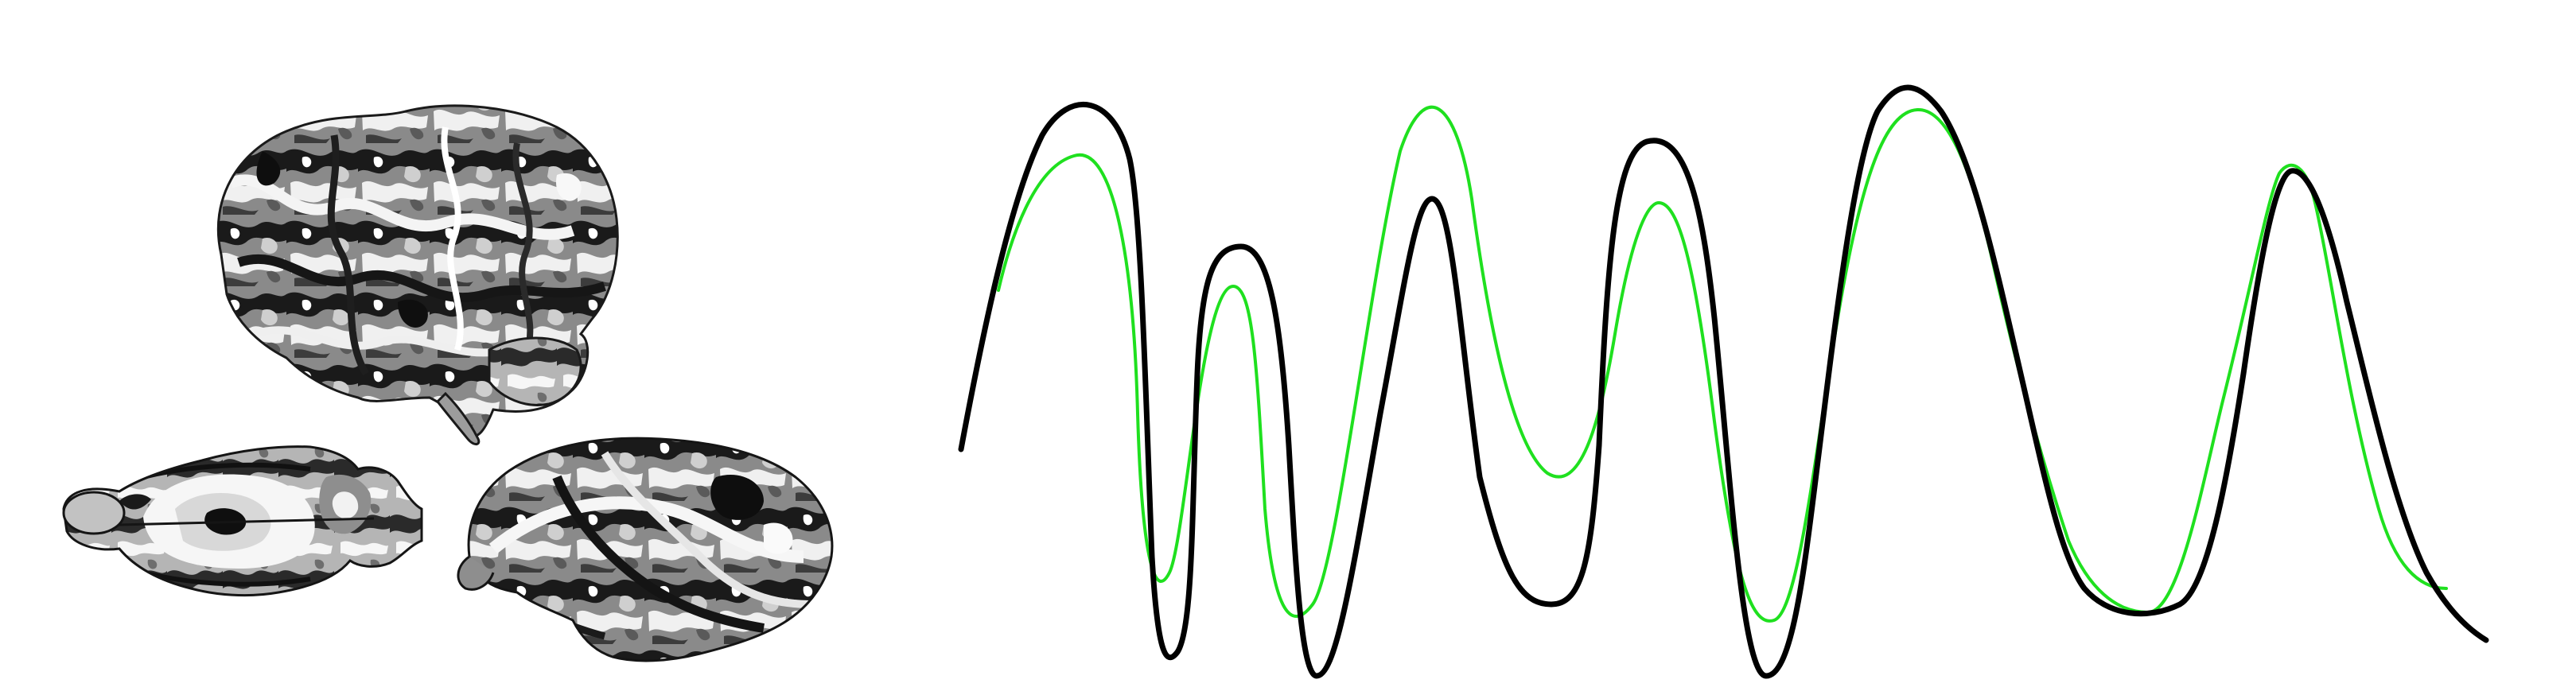 Image resolution: width=2576 pixels, height=695 pixels. Describe the element at coordinates (94, 513) in the screenshot. I see `rodent-olfactory-bulb` at that location.